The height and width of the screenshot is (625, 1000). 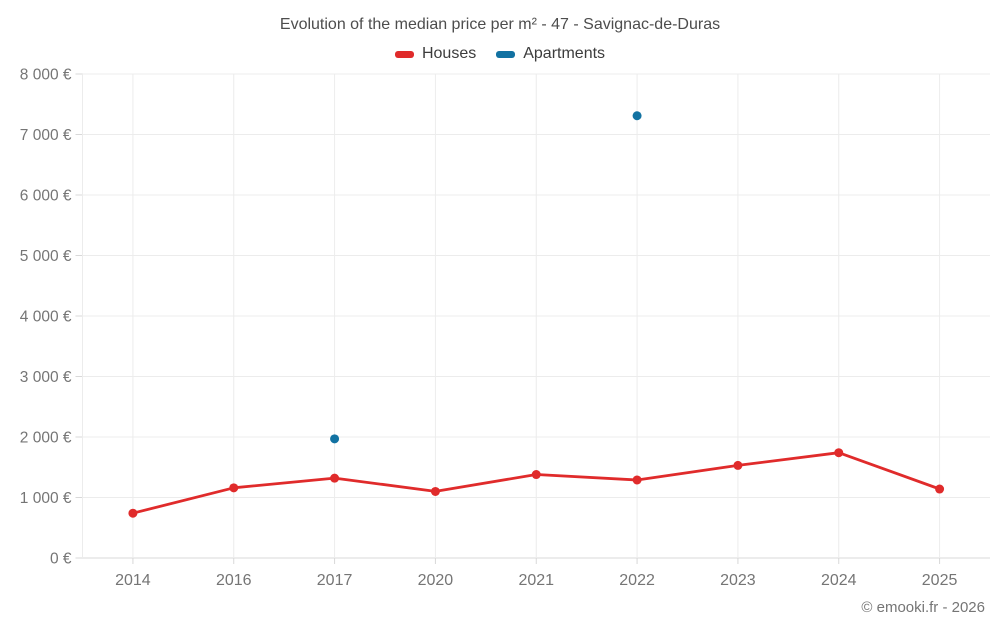 What do you see at coordinates (940, 580) in the screenshot?
I see `x-tick-label: 2025` at bounding box center [940, 580].